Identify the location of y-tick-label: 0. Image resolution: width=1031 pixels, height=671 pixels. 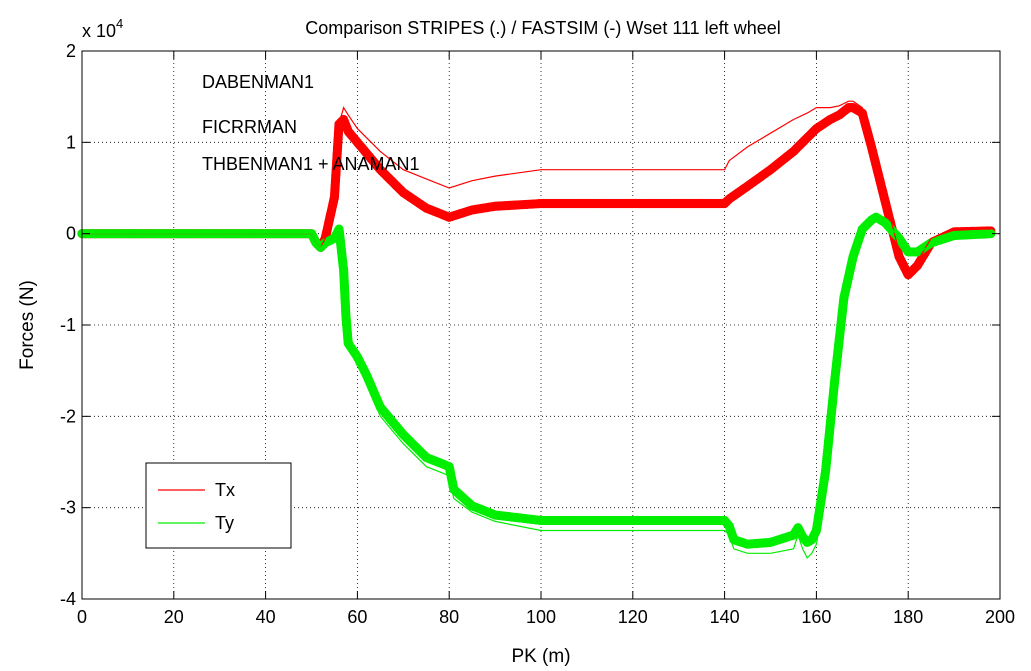
(71, 234).